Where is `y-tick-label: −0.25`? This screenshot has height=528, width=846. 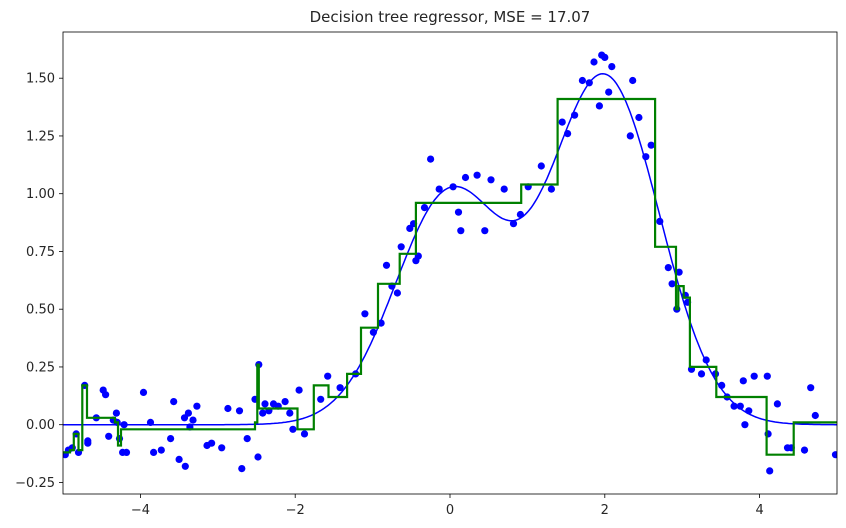 y-tick-label: −0.25 is located at coordinates (35, 483).